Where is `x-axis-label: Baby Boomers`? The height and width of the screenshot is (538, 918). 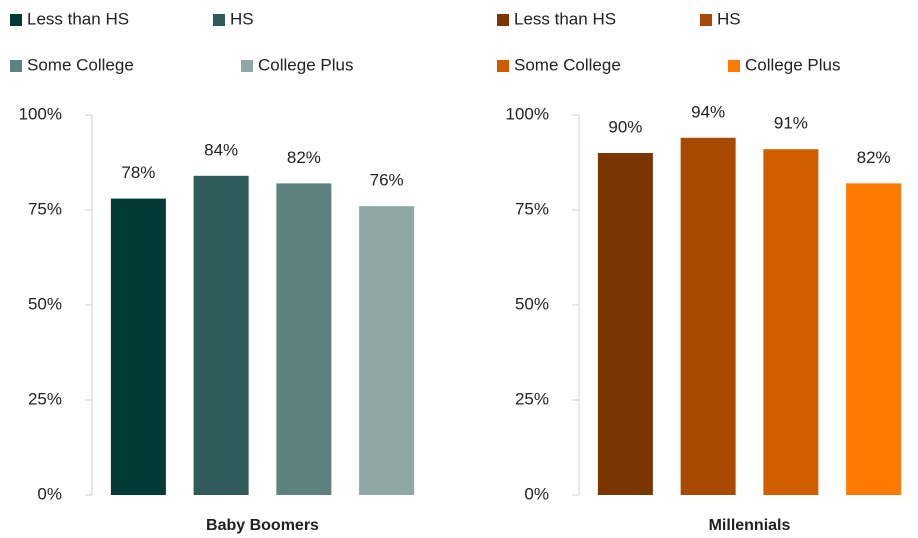 x-axis-label: Baby Boomers is located at coordinates (262, 525).